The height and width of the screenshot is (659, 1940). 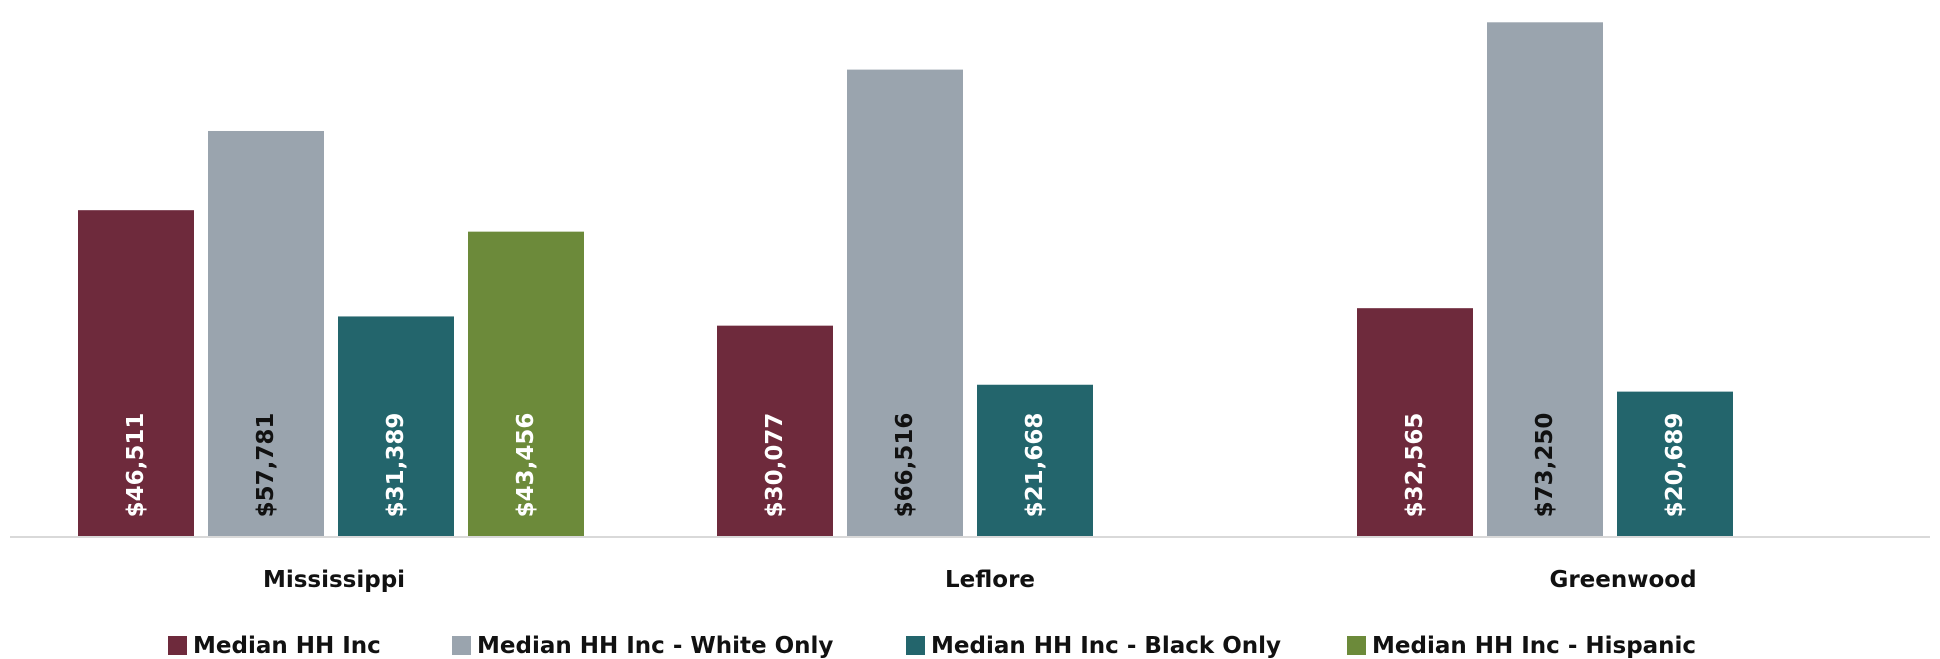 I want to click on bar-mississippi-median-hh-inc-black-only, so click(x=396, y=426).